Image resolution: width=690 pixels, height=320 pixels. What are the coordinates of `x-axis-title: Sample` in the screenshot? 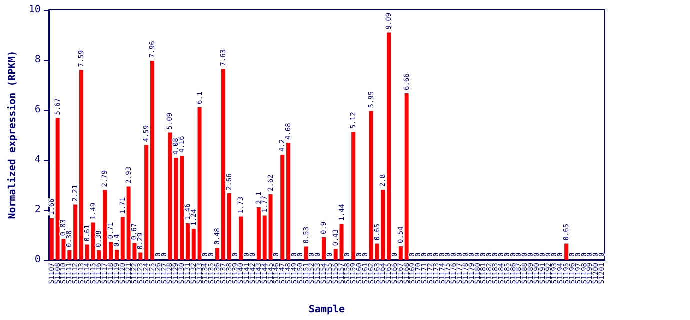 It's located at (327, 310).